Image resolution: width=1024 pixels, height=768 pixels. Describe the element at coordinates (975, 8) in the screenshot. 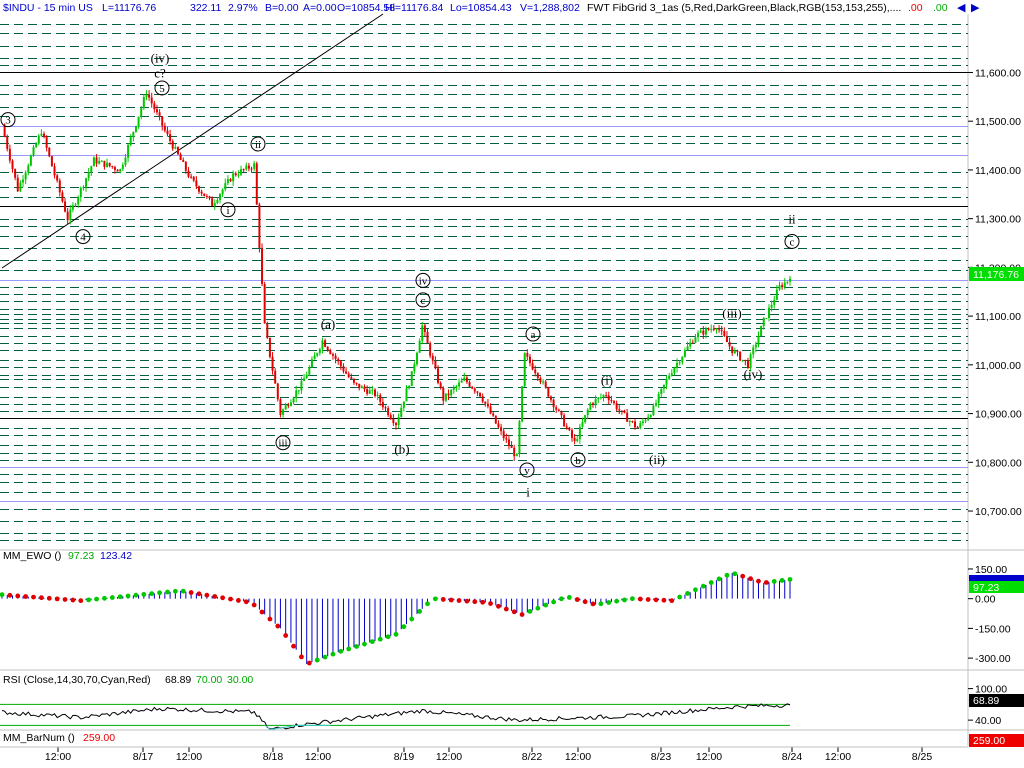

I see `scroll-right-arrow-icon: ▶` at that location.